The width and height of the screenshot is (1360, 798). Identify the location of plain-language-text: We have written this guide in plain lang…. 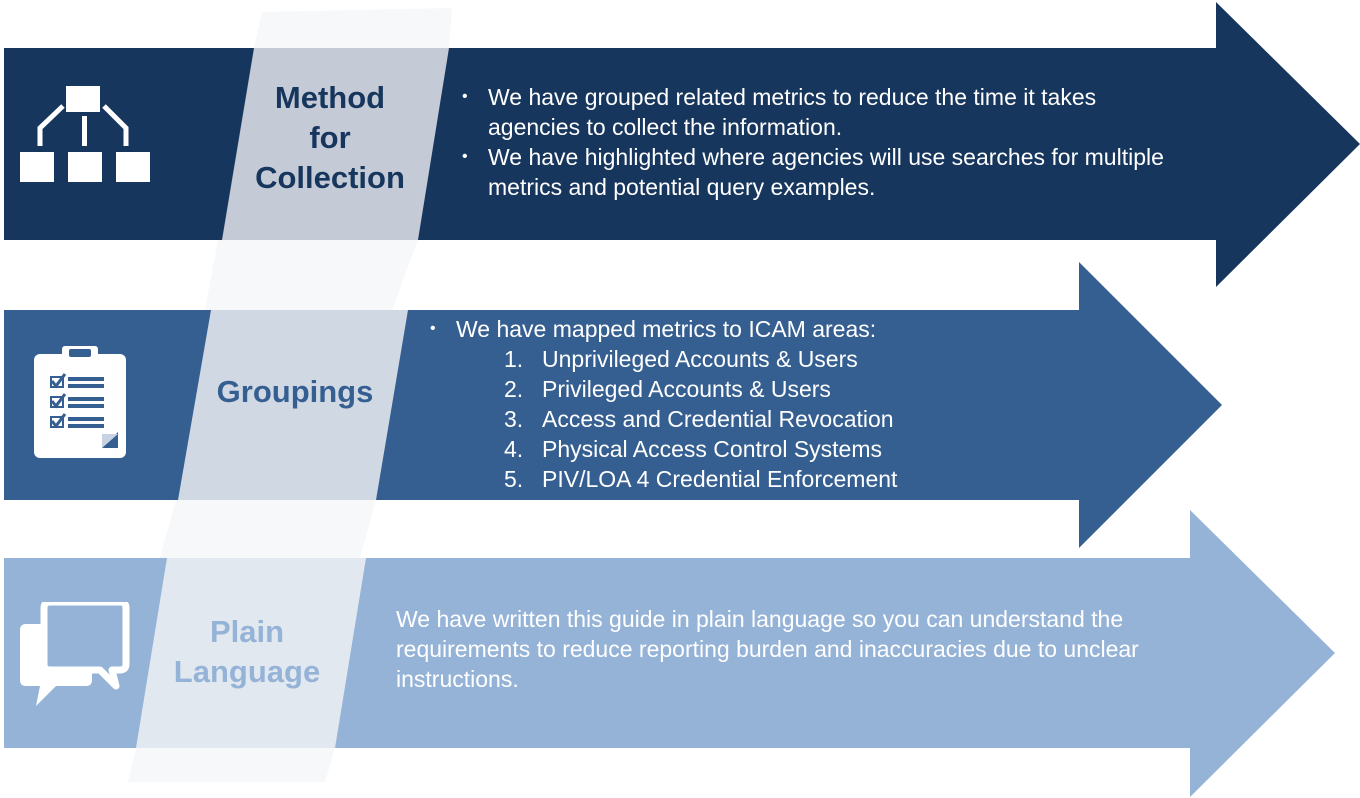
(767, 649).